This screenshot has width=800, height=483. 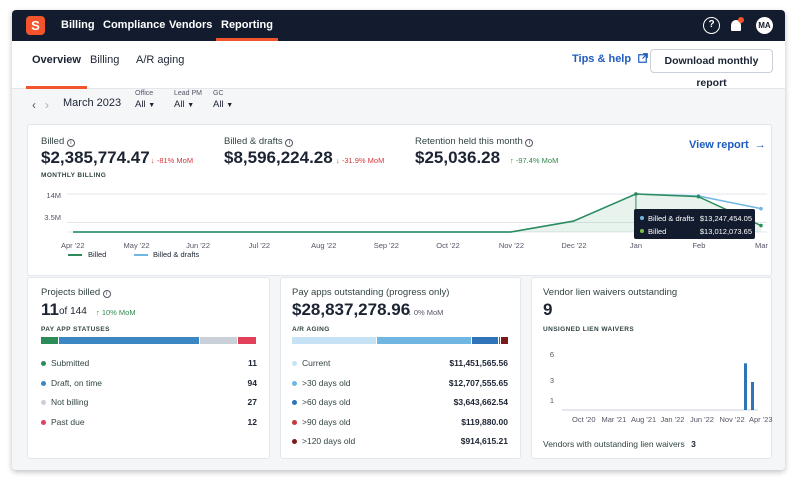 I want to click on gc-filter-value: All, so click(x=218, y=104).